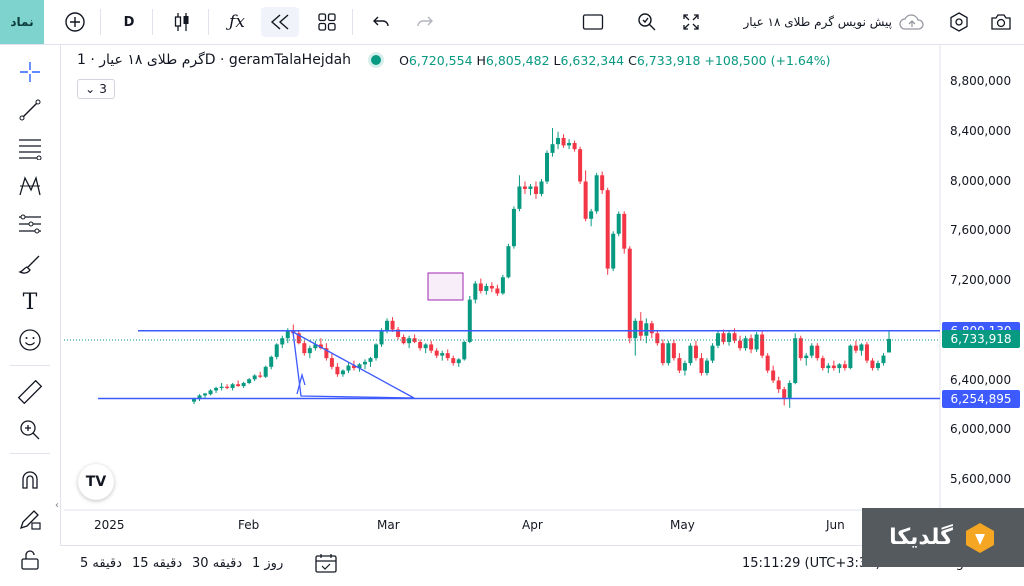 This screenshot has height=586, width=1024. What do you see at coordinates (811, 563) in the screenshot?
I see `clock-time: 15:11:29 (UTC+3:30)` at bounding box center [811, 563].